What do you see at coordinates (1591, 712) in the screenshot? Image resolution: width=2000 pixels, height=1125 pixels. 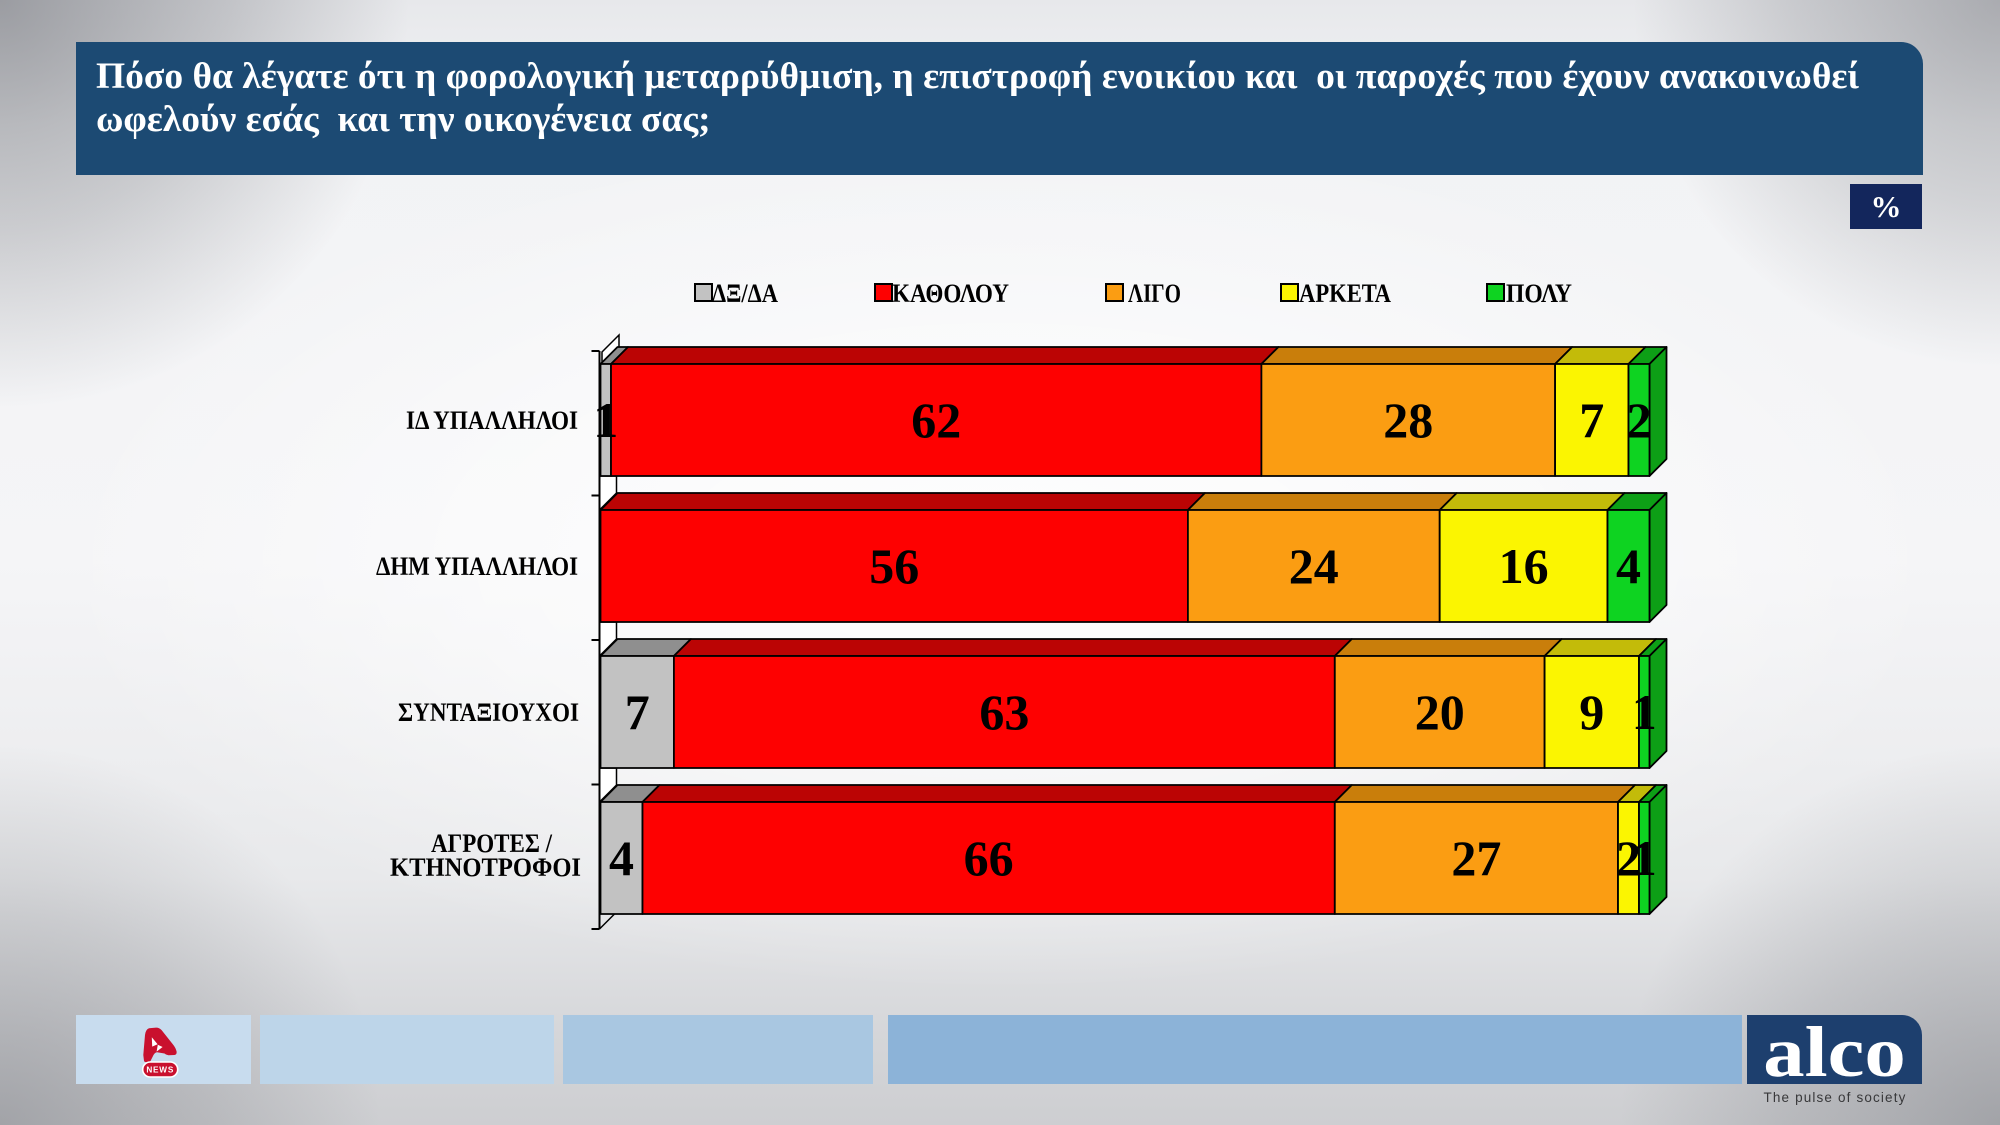 I see `svg-text: 9` at bounding box center [1591, 712].